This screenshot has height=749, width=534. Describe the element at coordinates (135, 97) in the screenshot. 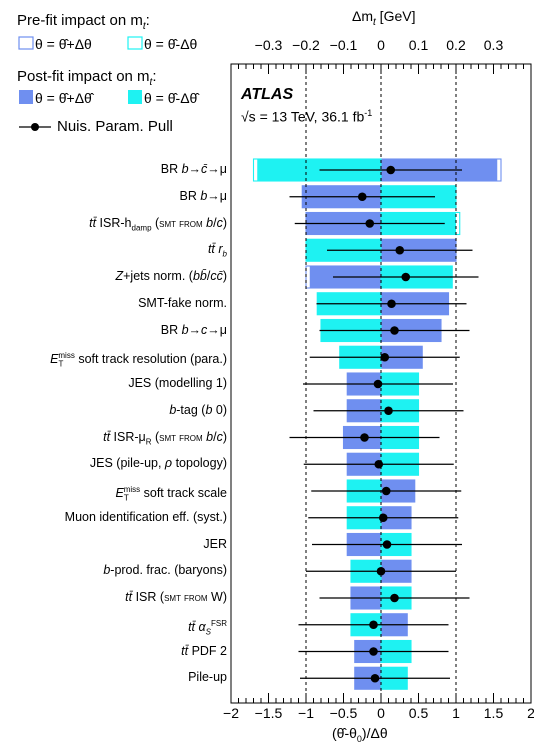

I see `postfit-down-swatch` at that location.